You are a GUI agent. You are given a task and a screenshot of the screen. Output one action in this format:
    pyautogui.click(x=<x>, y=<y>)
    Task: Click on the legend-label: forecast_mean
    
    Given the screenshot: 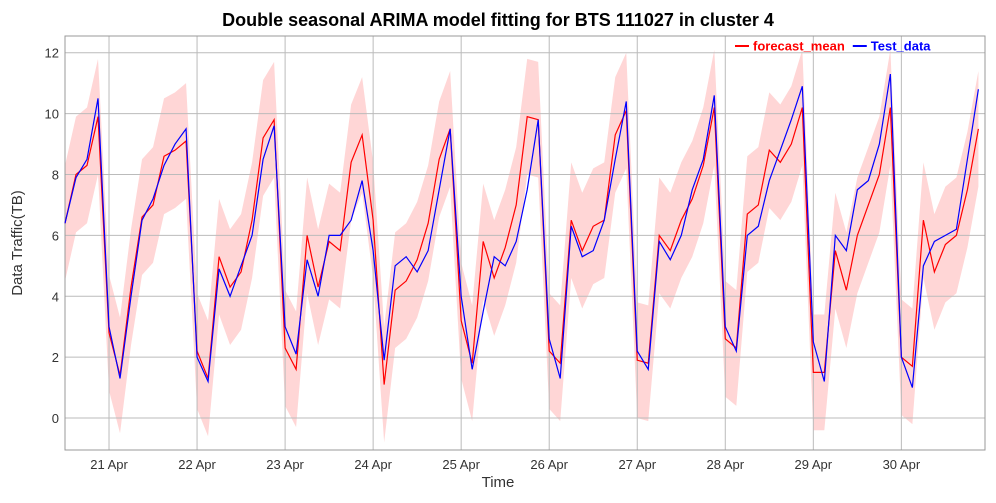 What is the action you would take?
    pyautogui.click(x=799, y=46)
    